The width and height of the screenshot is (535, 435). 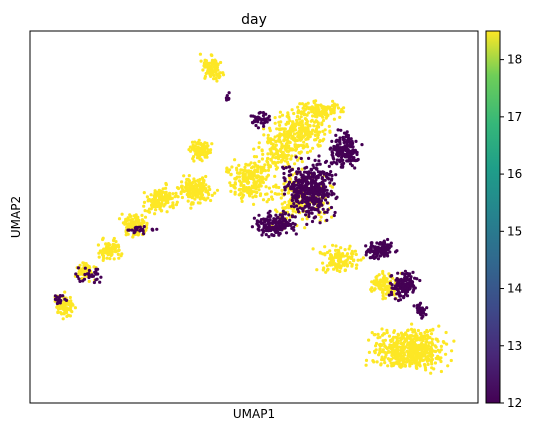 I want to click on colorbar-tick-label: 17, so click(x=514, y=117).